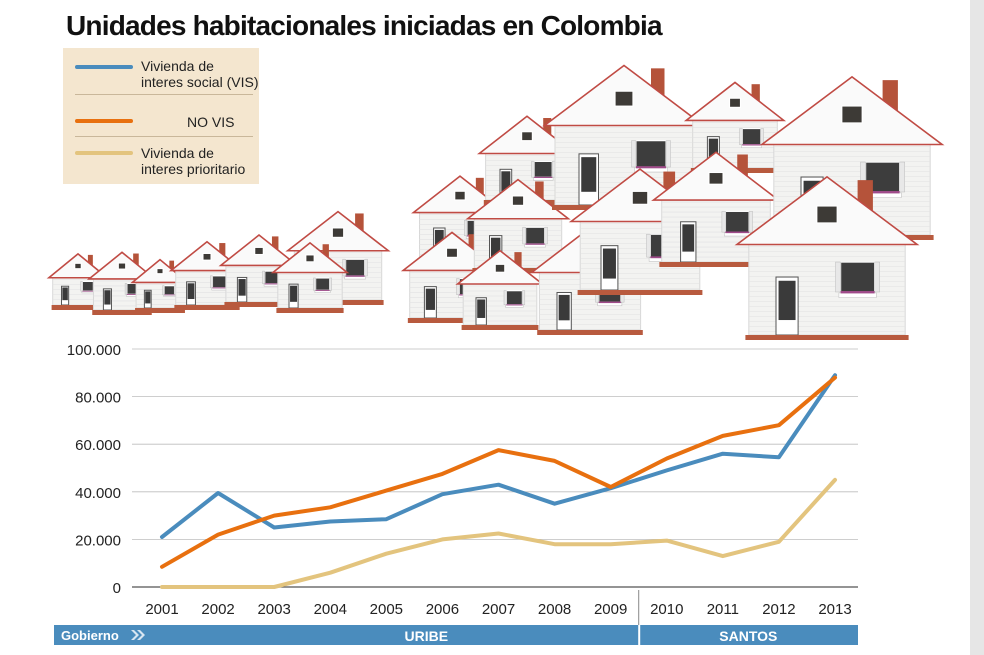 This screenshot has width=984, height=655. I want to click on page-edge-stripe, so click(977, 327).